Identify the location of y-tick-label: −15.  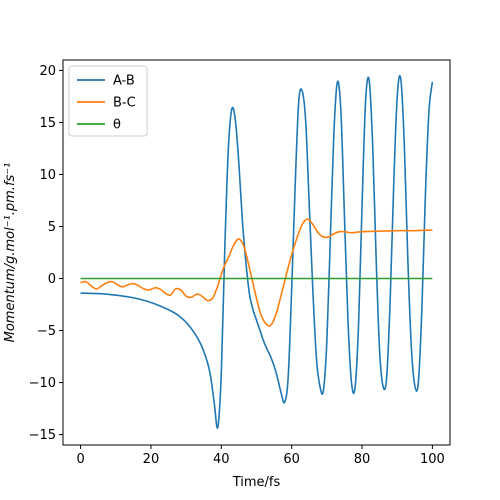
(42, 435).